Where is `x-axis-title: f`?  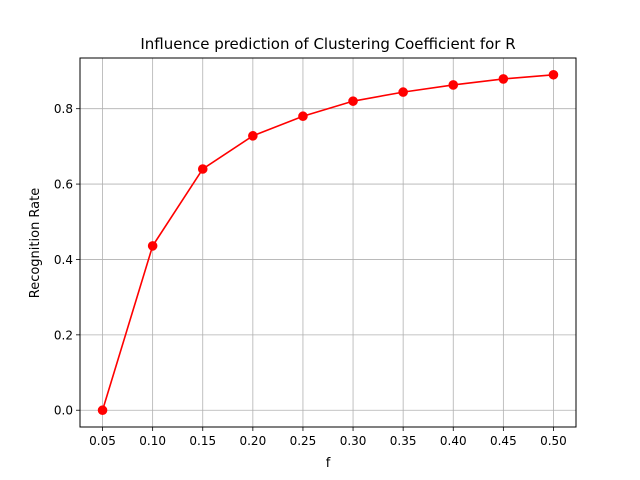
x-axis-title: f is located at coordinates (328, 463).